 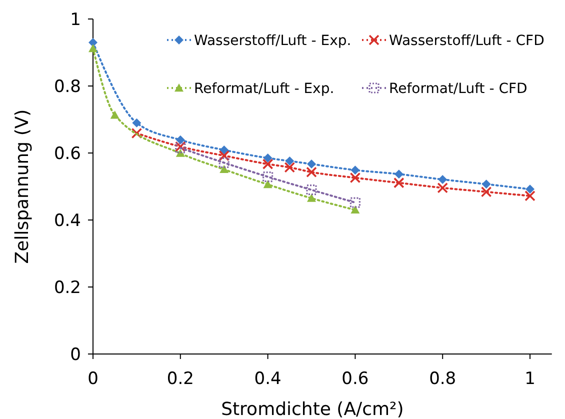 I want to click on y-tick-label: 1, so click(x=75, y=20).